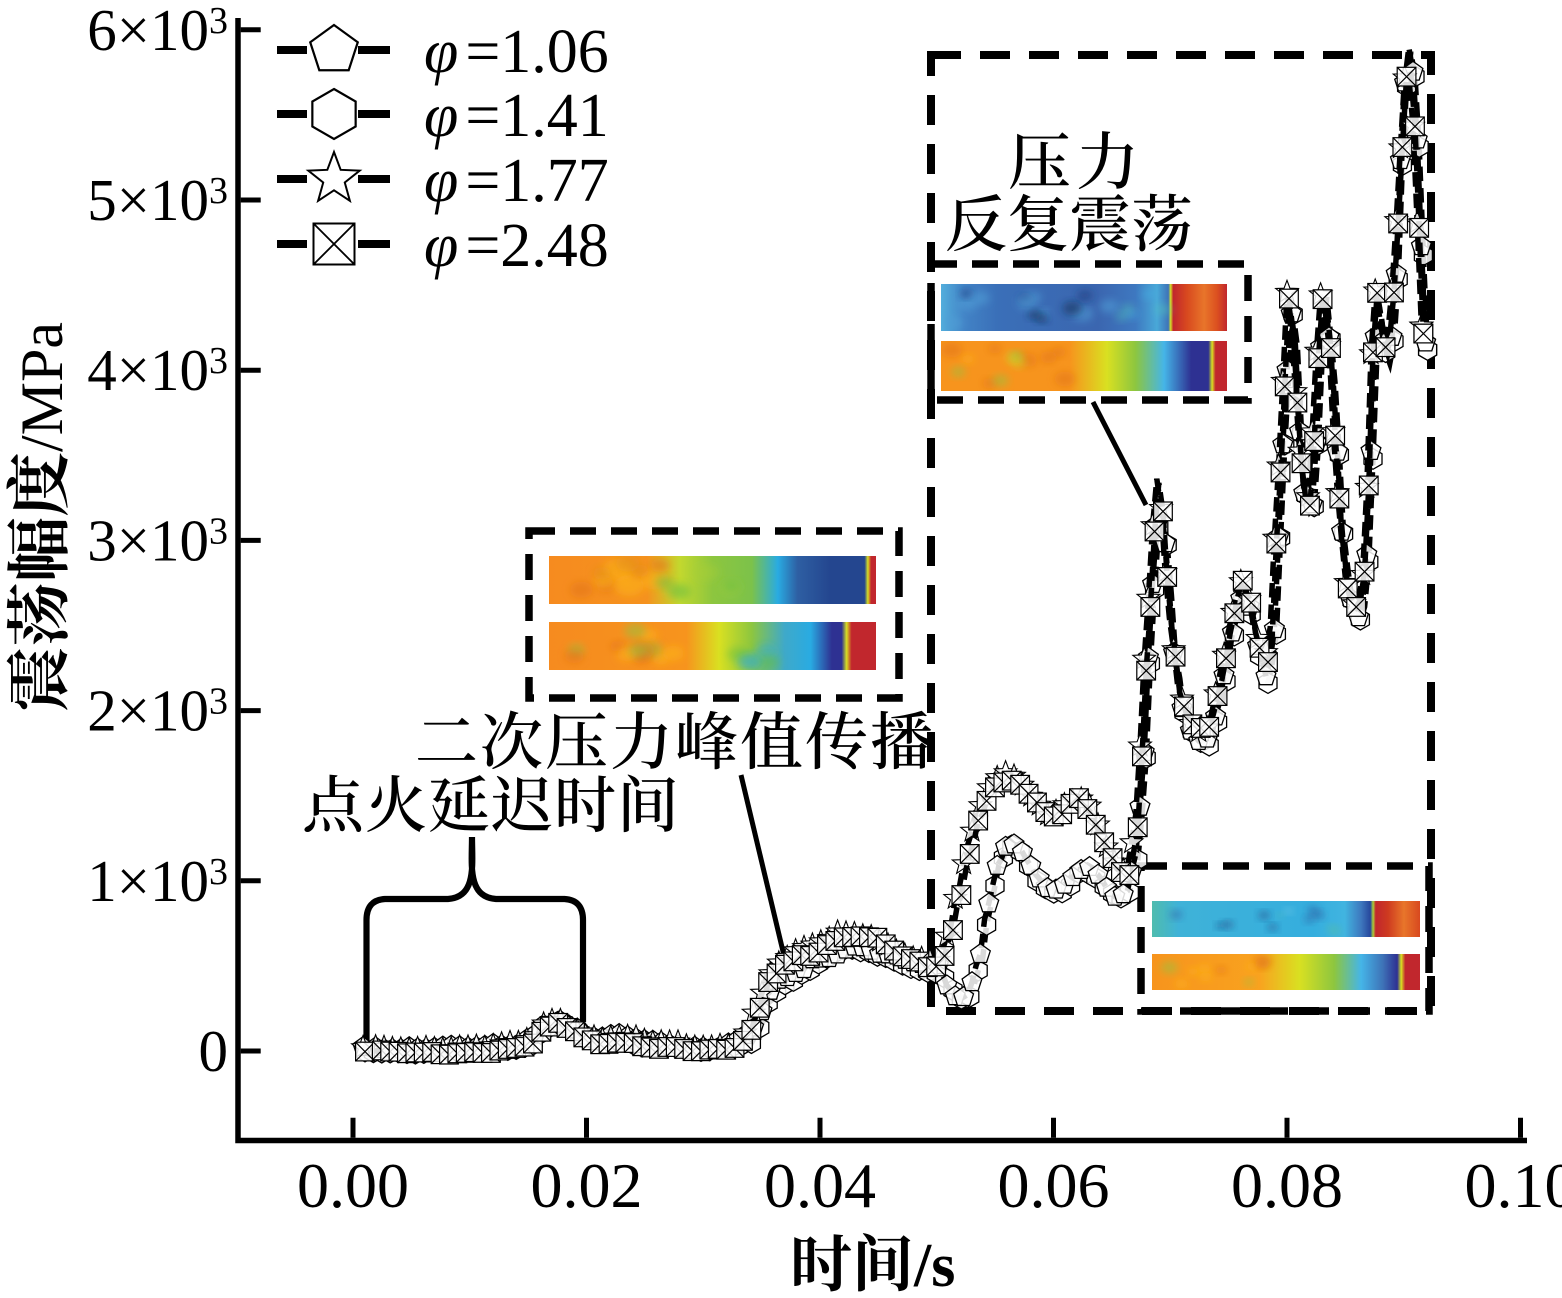 This screenshot has width=1562, height=1298. Describe the element at coordinates (42, 387) in the screenshot. I see `svg-text: /MPa` at that location.